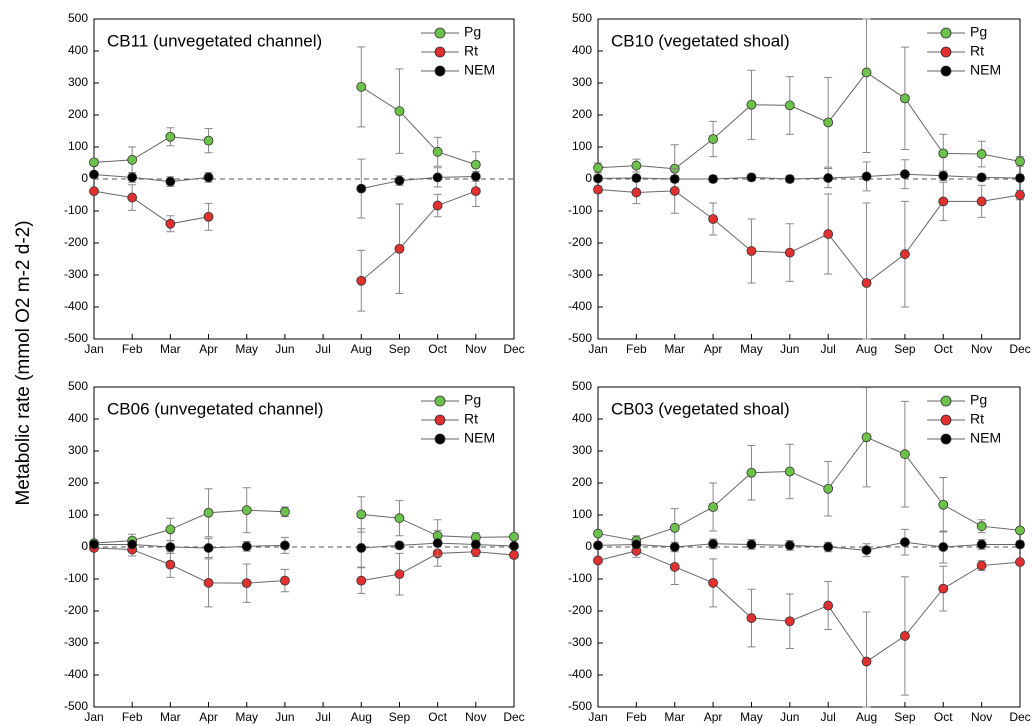 The height and width of the screenshot is (726, 1034). I want to click on panel-title: CB10 (vegetated shoal), so click(700, 40).